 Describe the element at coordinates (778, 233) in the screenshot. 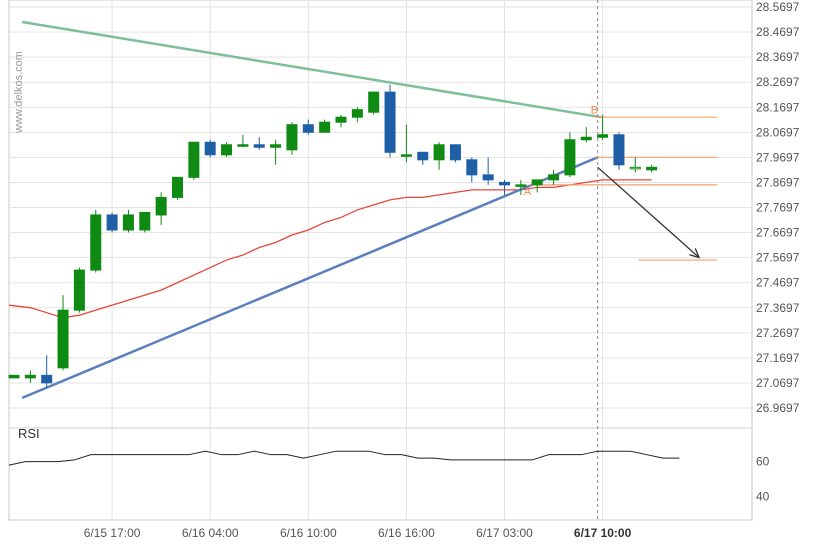

I see `y-tick-label: 27.6697` at that location.